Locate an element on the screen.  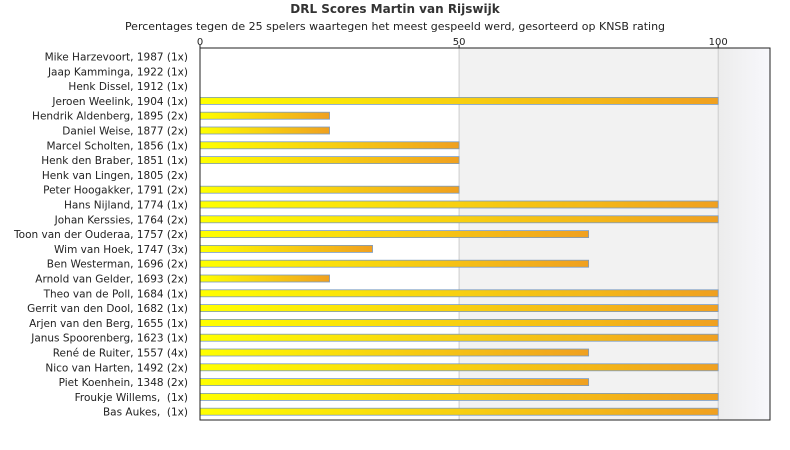
plot-band is located at coordinates (744, 234).